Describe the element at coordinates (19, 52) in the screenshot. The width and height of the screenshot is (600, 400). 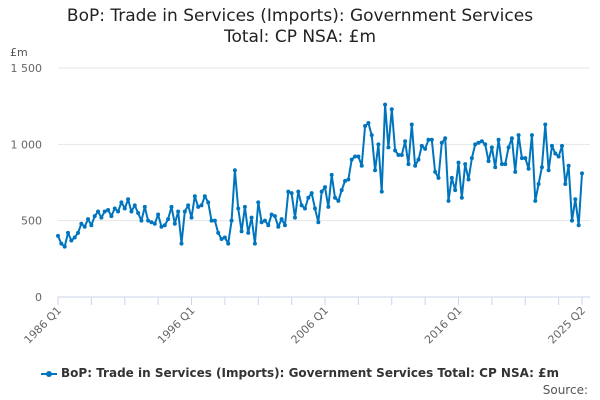
I see `y-axis-label: £m` at that location.